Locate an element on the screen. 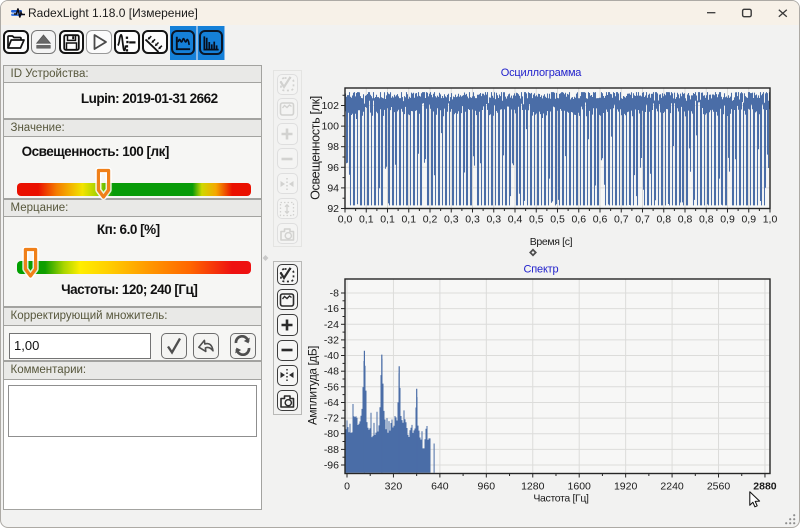 This screenshot has height=528, width=800. svg-text: Спектр is located at coordinates (541, 270).